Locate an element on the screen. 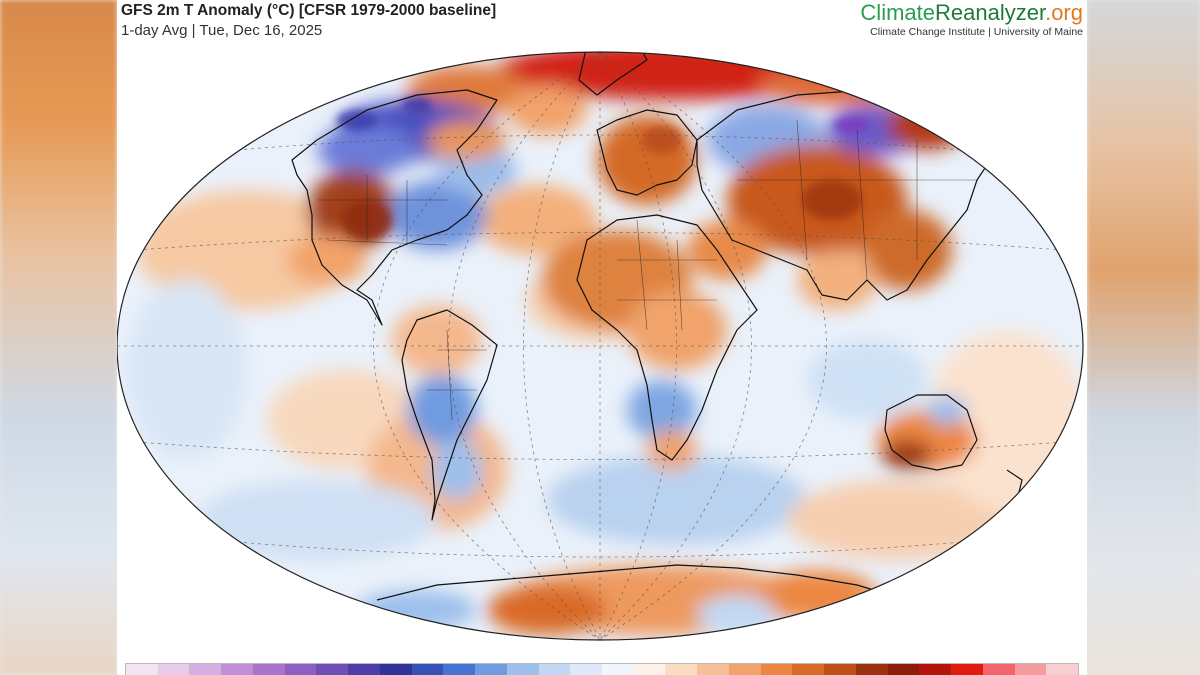 This screenshot has height=675, width=1200. background-blur-right is located at coordinates (1143, 337).